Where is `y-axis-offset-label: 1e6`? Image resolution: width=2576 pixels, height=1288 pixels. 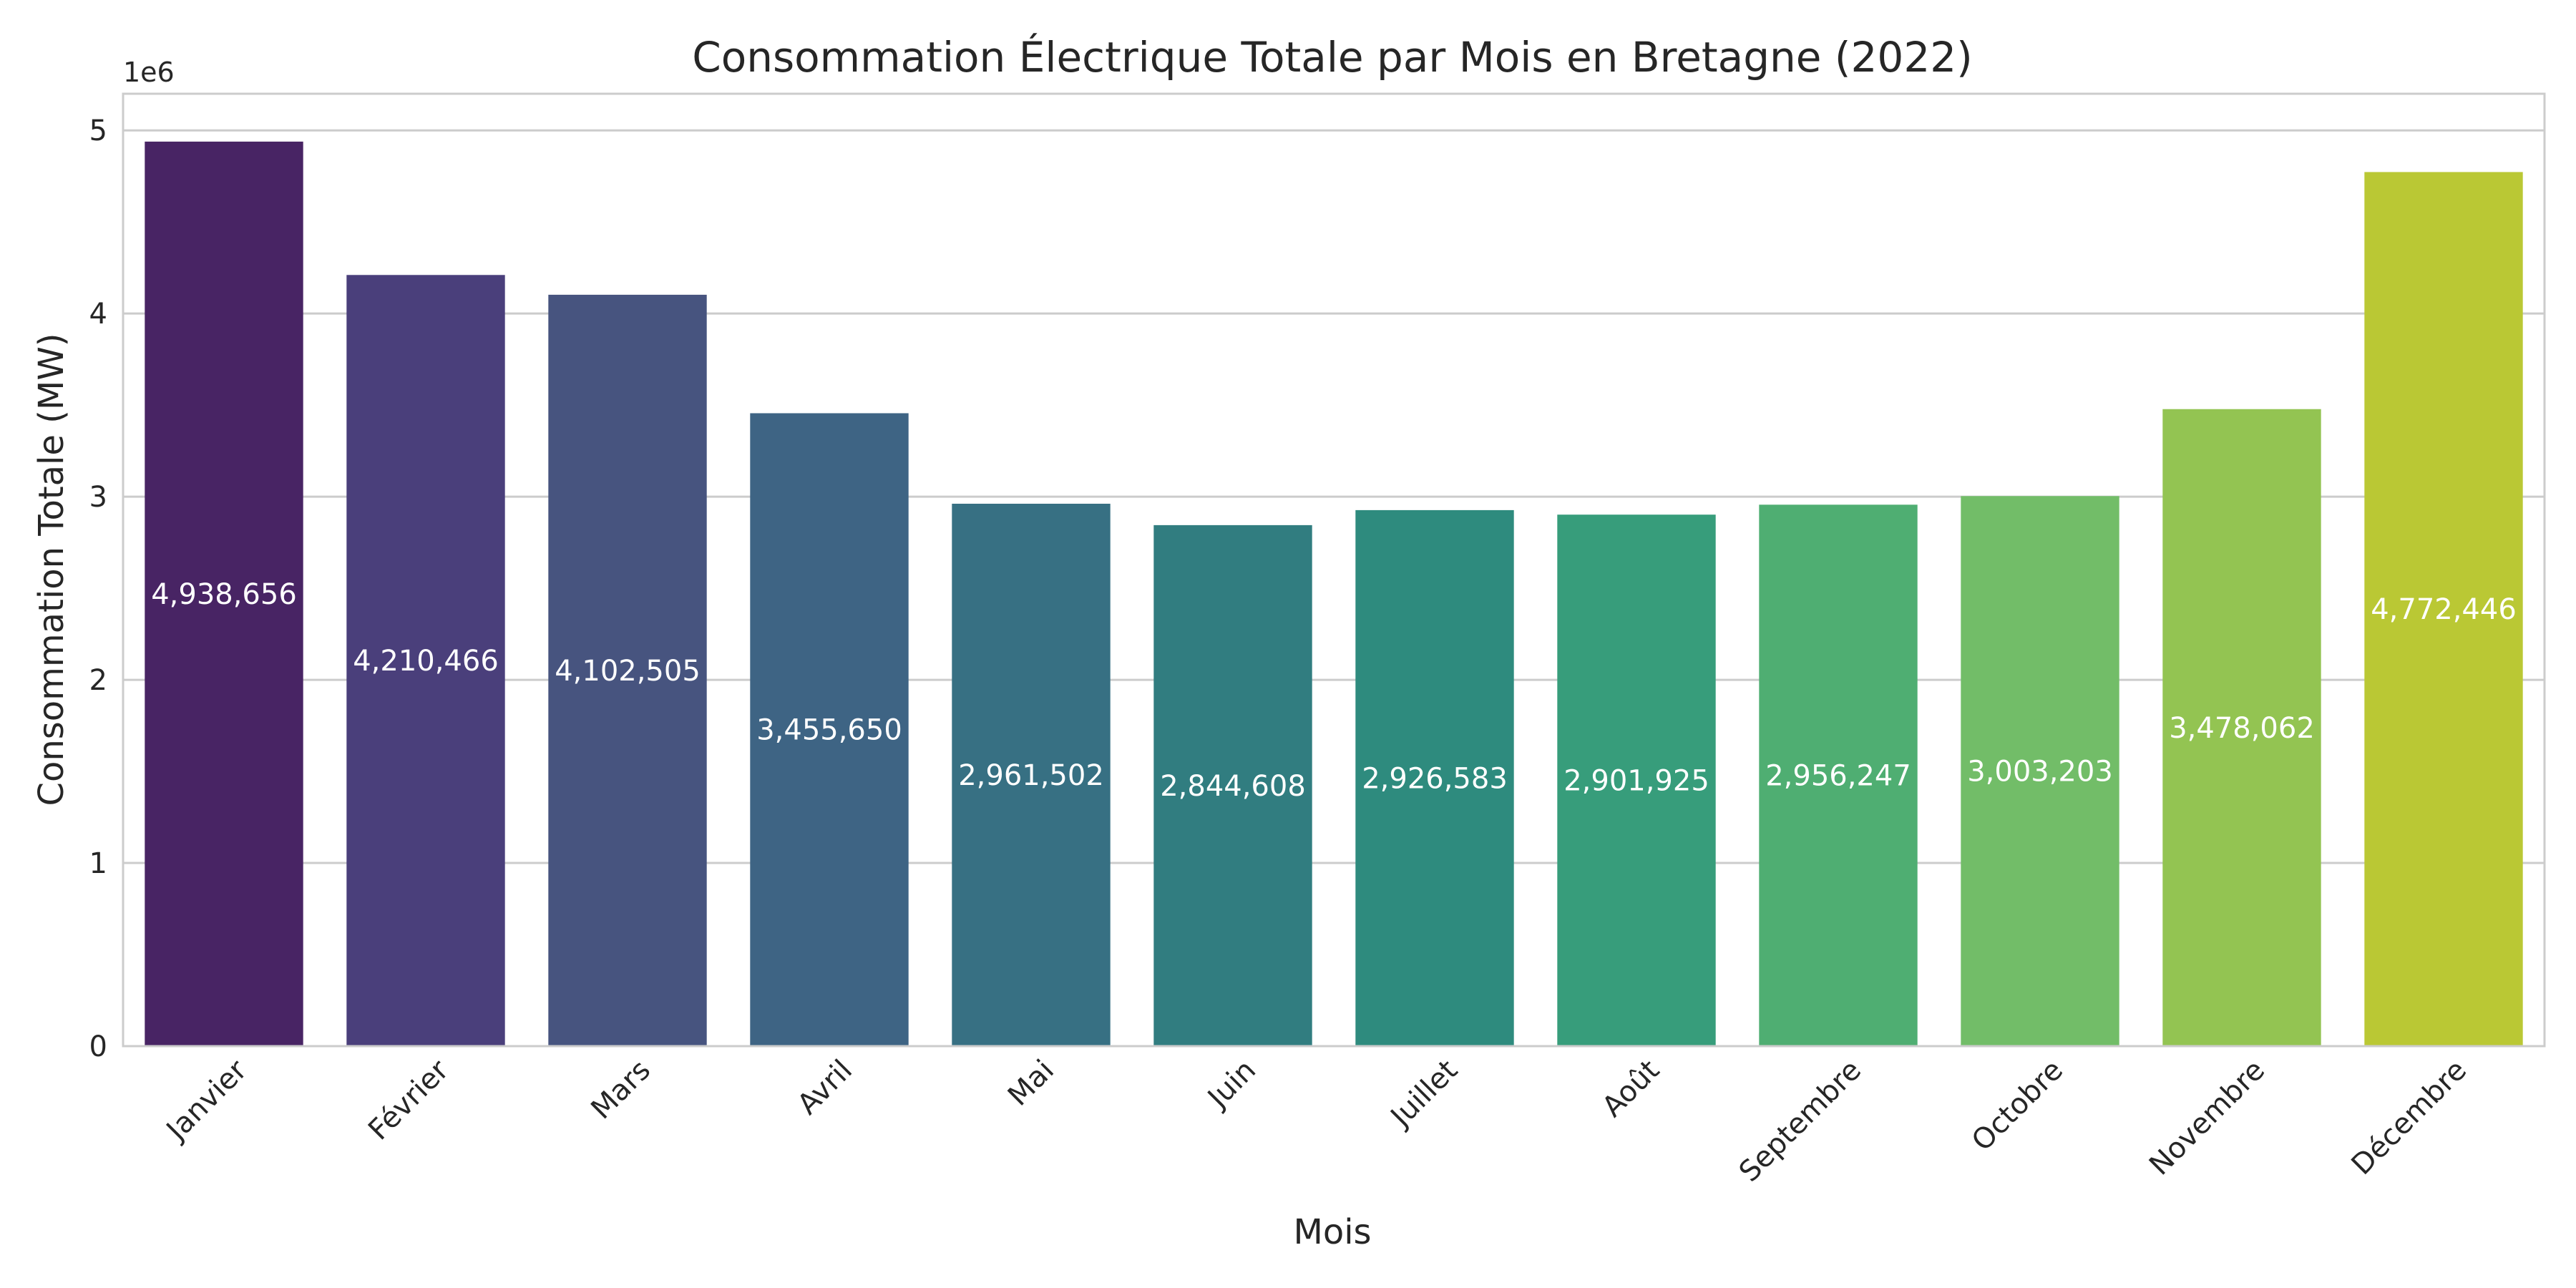
y-axis-offset-label: 1e6 is located at coordinates (149, 72).